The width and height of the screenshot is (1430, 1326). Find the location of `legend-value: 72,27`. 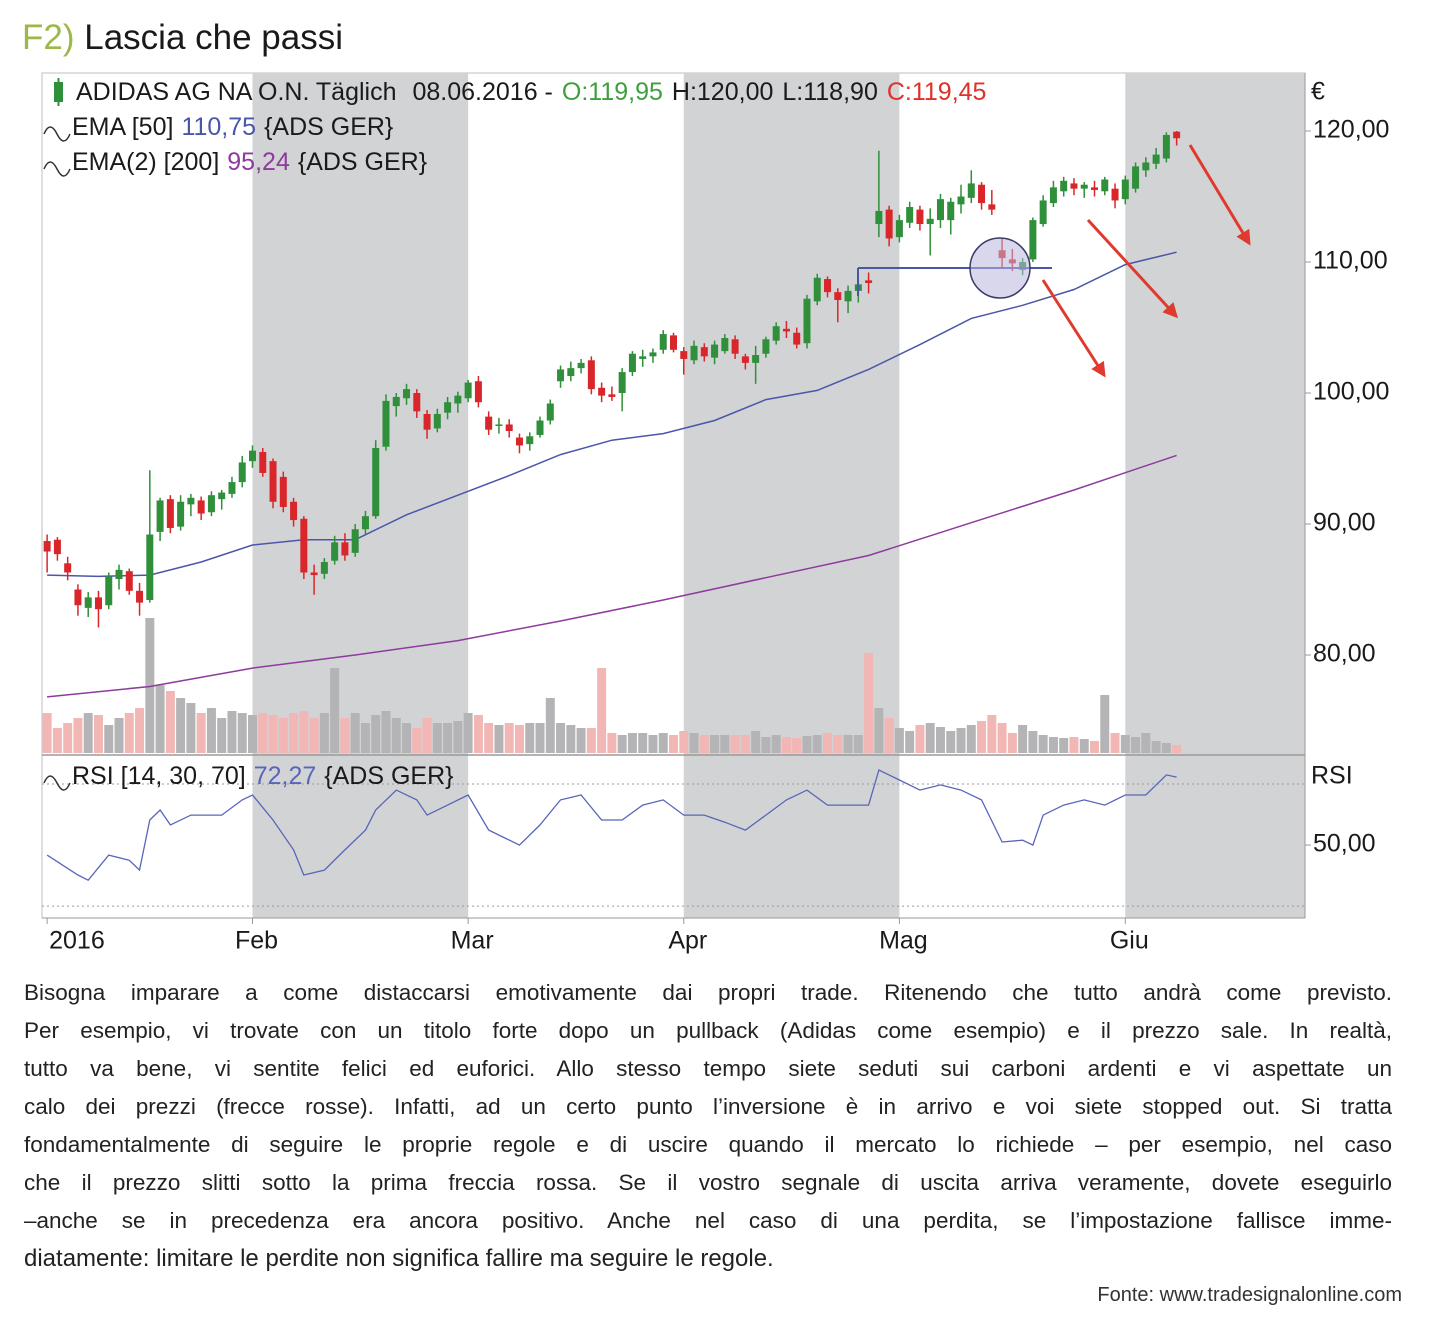

legend-value: 72,27 is located at coordinates (285, 776).